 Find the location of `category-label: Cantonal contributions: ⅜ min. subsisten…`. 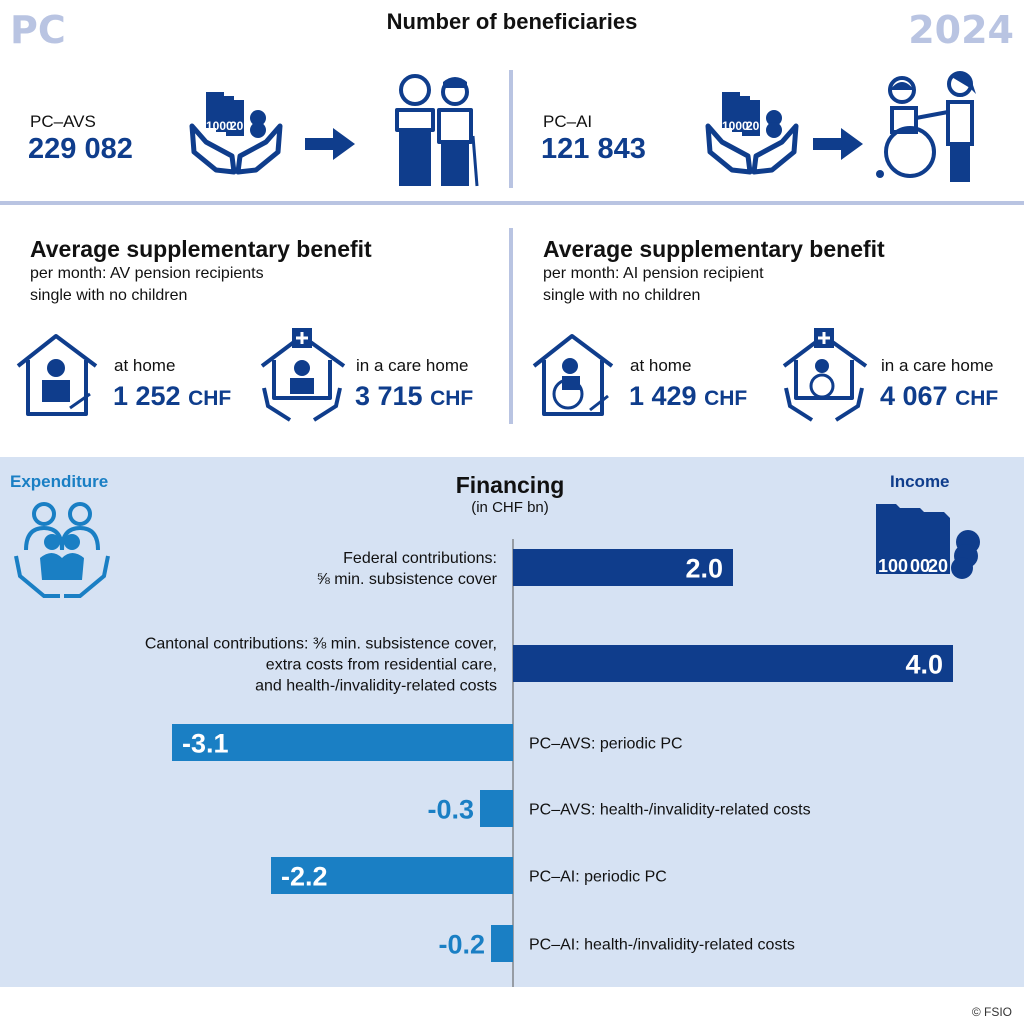

category-label: Cantonal contributions: ⅜ min. subsisten… is located at coordinates (321, 644).